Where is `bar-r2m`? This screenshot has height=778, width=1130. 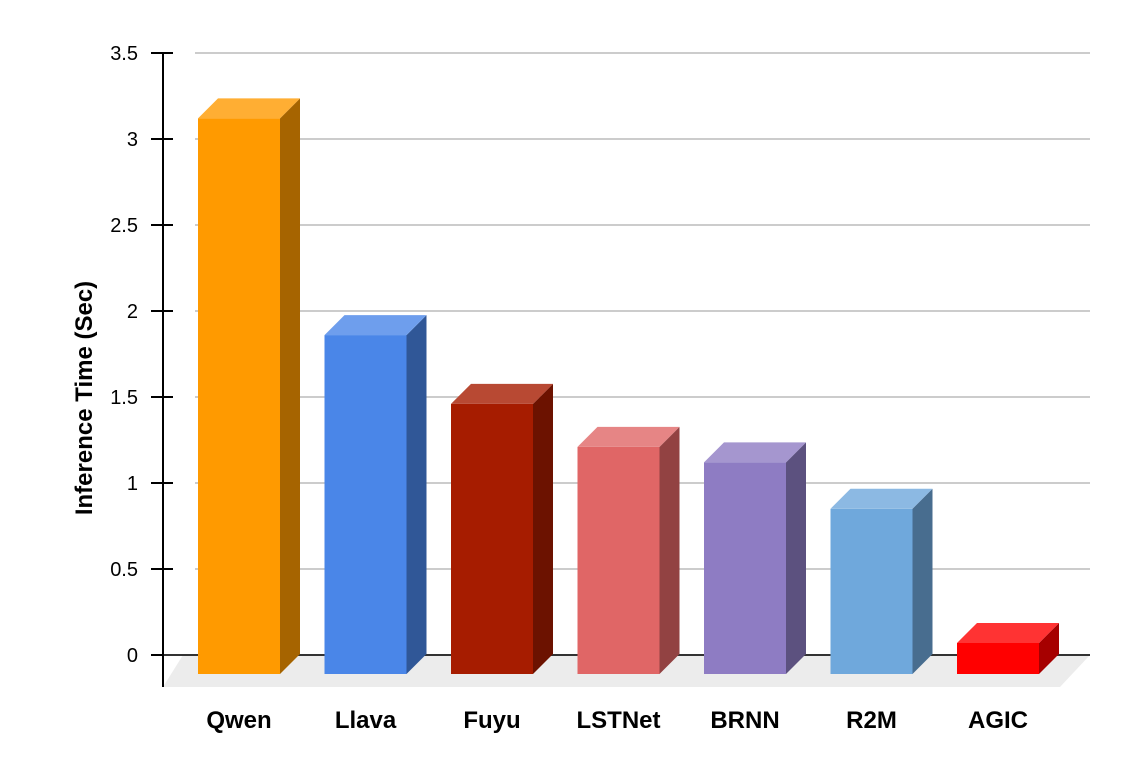
bar-r2m is located at coordinates (881, 581).